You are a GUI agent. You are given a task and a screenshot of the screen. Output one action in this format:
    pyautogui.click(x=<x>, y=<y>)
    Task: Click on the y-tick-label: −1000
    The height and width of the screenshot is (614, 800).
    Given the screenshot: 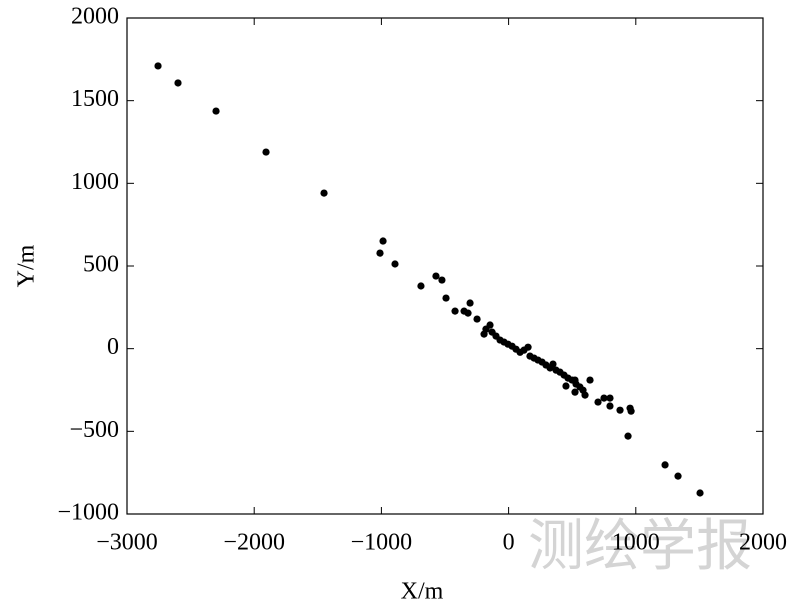 What is the action you would take?
    pyautogui.click(x=88, y=513)
    